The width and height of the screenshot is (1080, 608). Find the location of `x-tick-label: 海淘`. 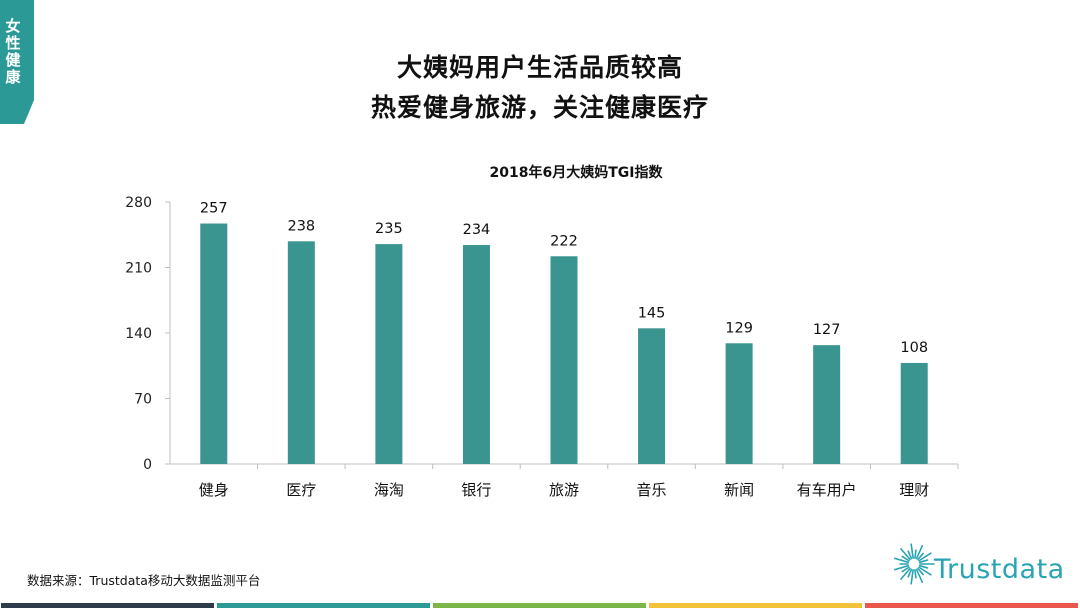

x-tick-label: 海淘 is located at coordinates (389, 490).